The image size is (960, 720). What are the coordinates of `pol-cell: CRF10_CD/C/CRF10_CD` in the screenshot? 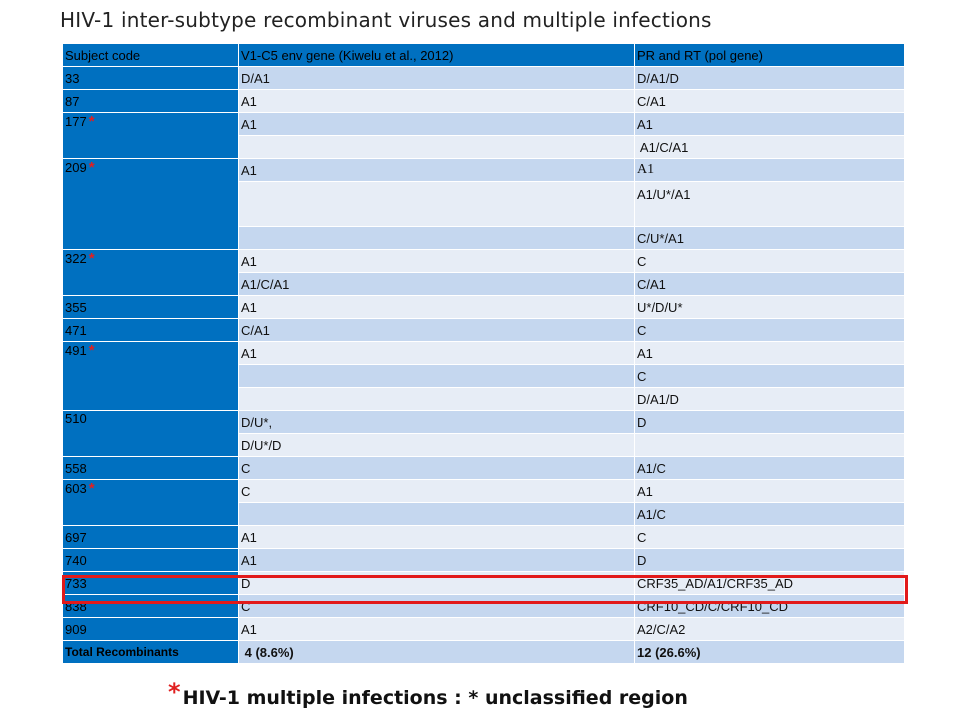 It's located at (769, 606).